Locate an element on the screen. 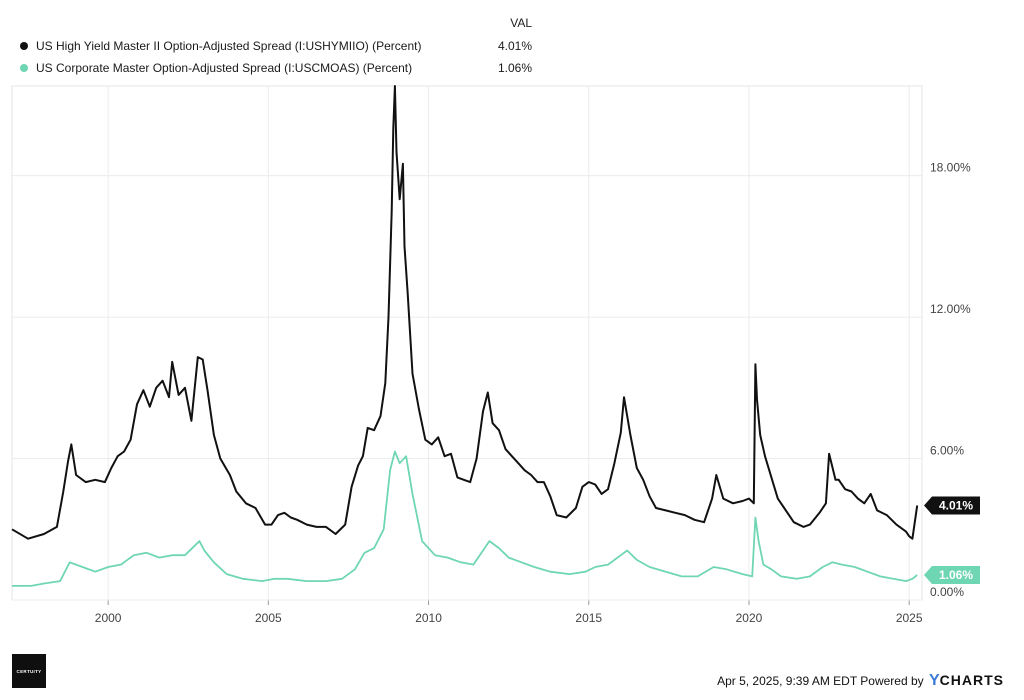 The height and width of the screenshot is (700, 1024). y-tick-label: 6.00% is located at coordinates (947, 451).